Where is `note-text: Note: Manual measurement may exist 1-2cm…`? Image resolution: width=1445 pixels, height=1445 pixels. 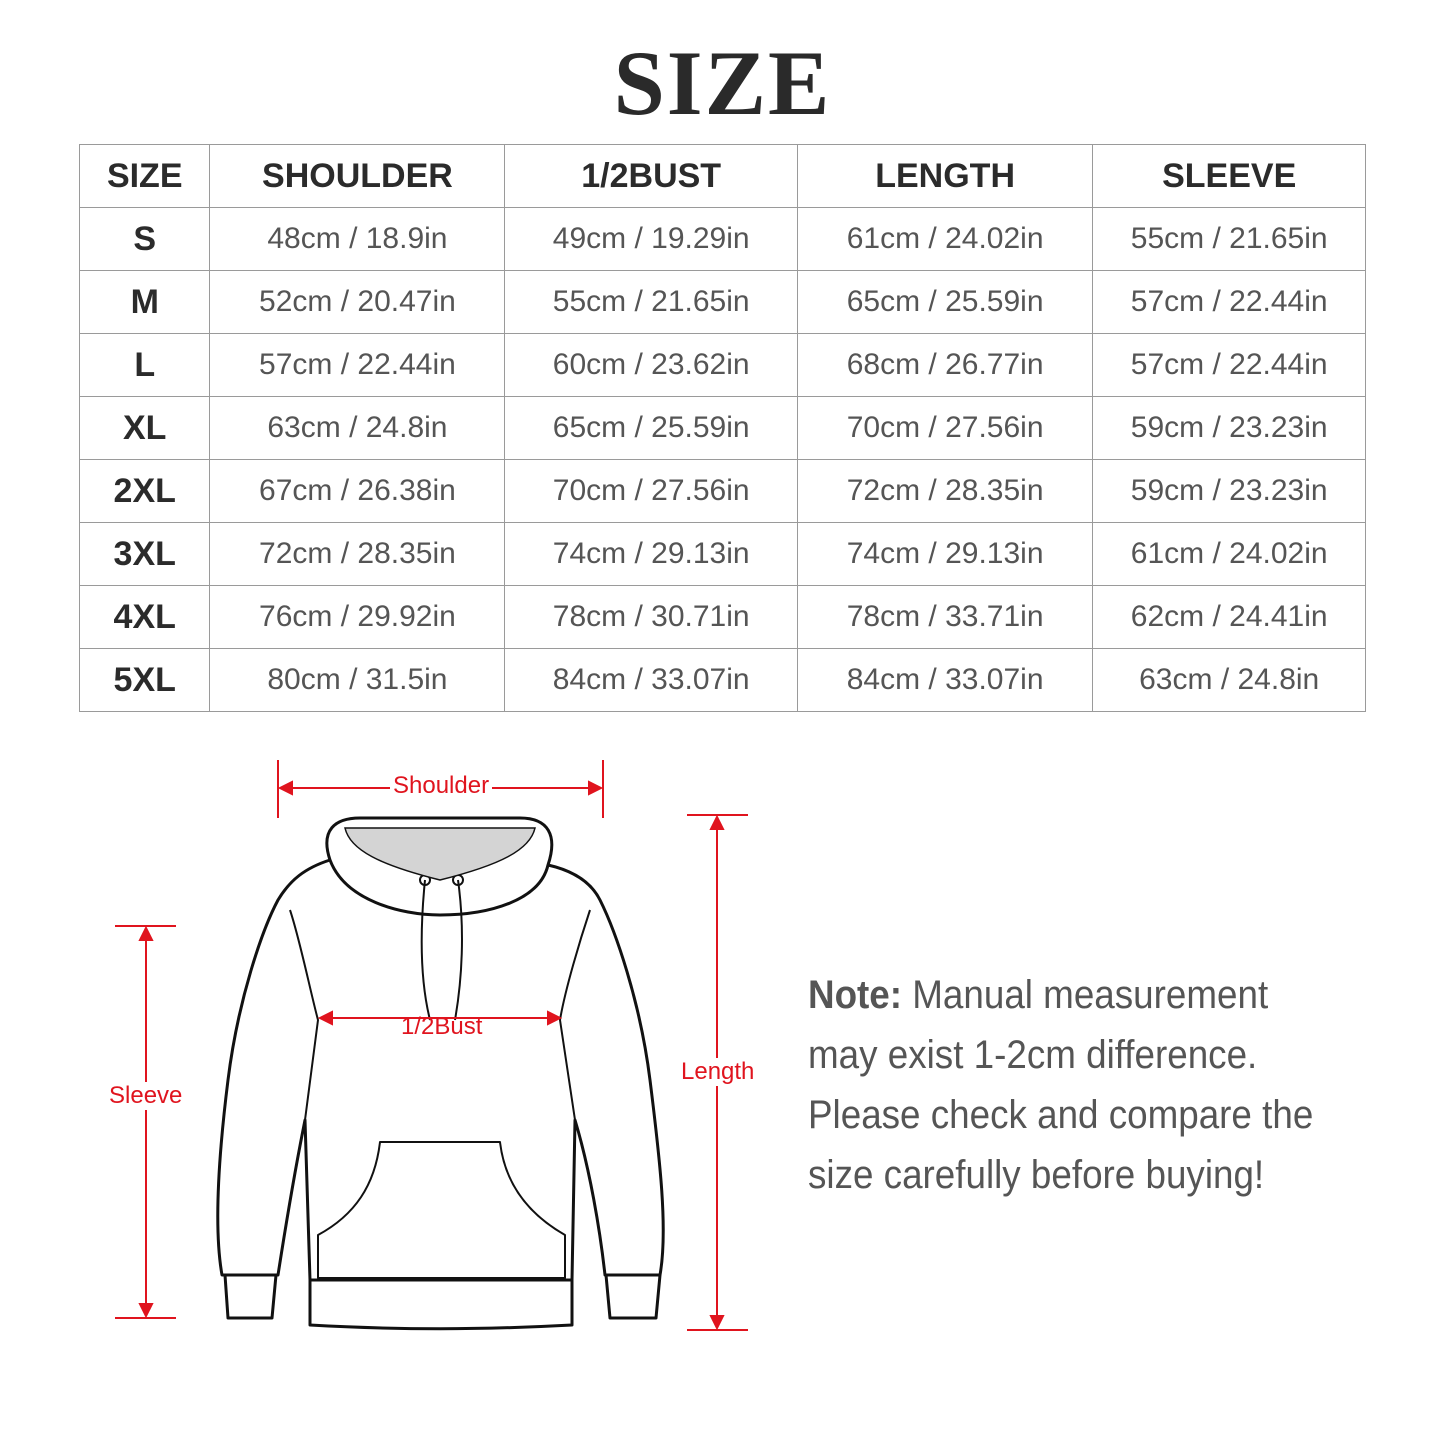 note-text: Note: Manual measurement may exist 1-2cm… is located at coordinates (1065, 1085).